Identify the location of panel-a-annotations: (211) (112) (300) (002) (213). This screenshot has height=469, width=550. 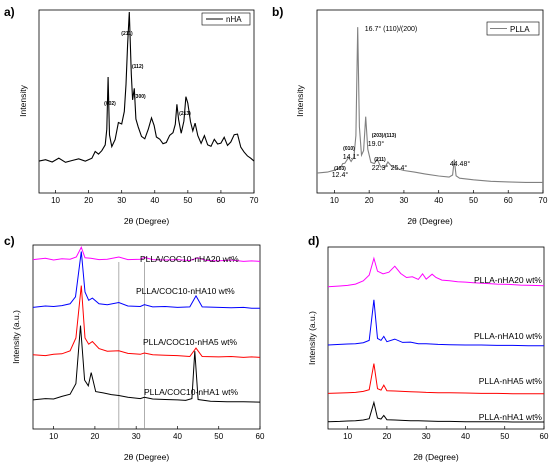
(147, 74).